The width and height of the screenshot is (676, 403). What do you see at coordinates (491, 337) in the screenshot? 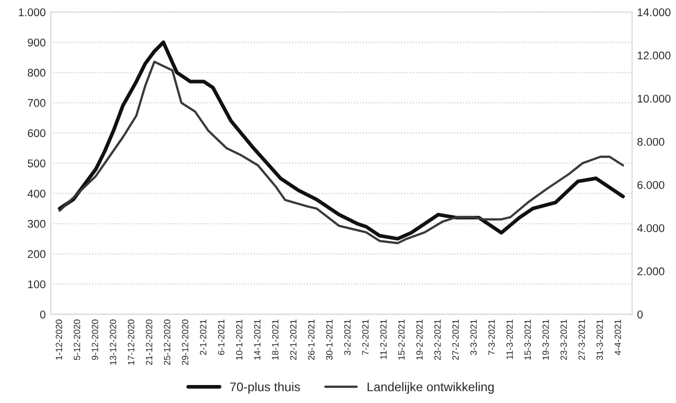
I see `x-tick-label: 7-3-2021` at bounding box center [491, 337].